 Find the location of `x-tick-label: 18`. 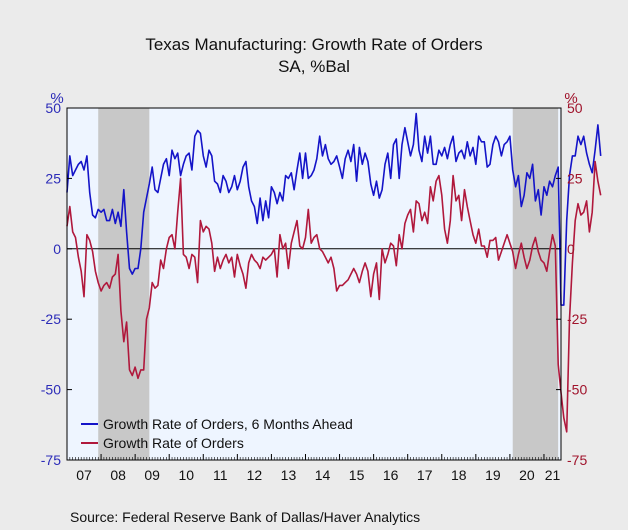

x-tick-label: 18 is located at coordinates (459, 475).